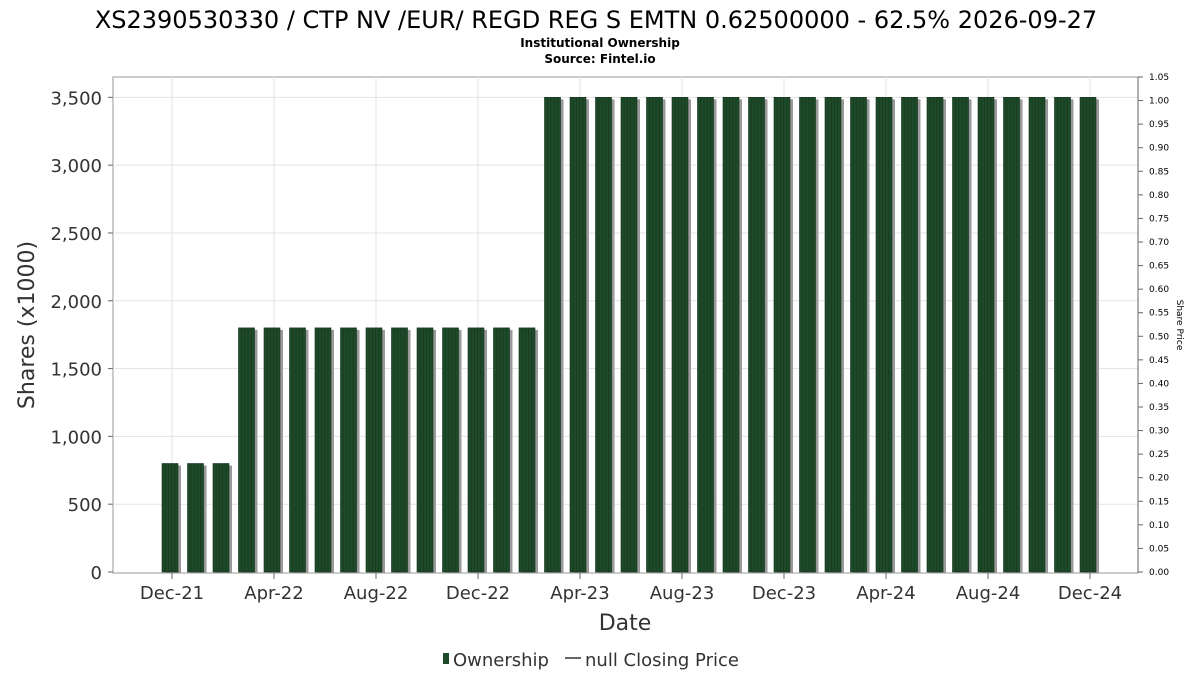 The image size is (1200, 675). What do you see at coordinates (1159, 408) in the screenshot?
I see `right-tick-label: 0.35` at bounding box center [1159, 408].